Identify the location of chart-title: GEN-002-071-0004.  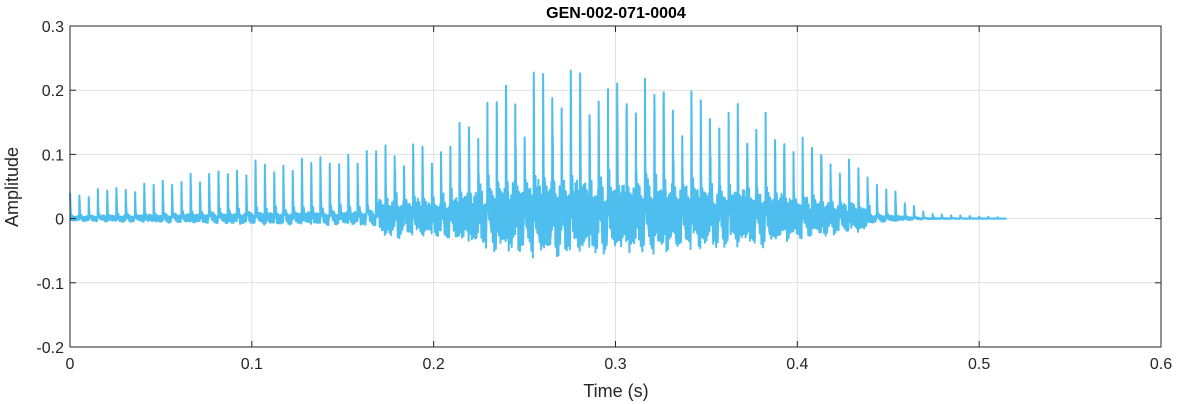
(616, 13).